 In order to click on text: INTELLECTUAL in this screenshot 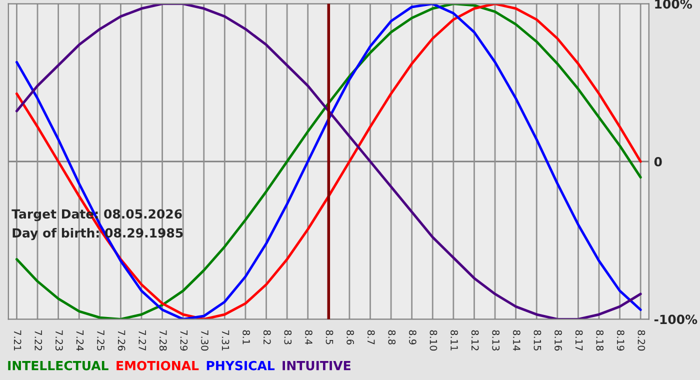, I will do `click(58, 365)`.